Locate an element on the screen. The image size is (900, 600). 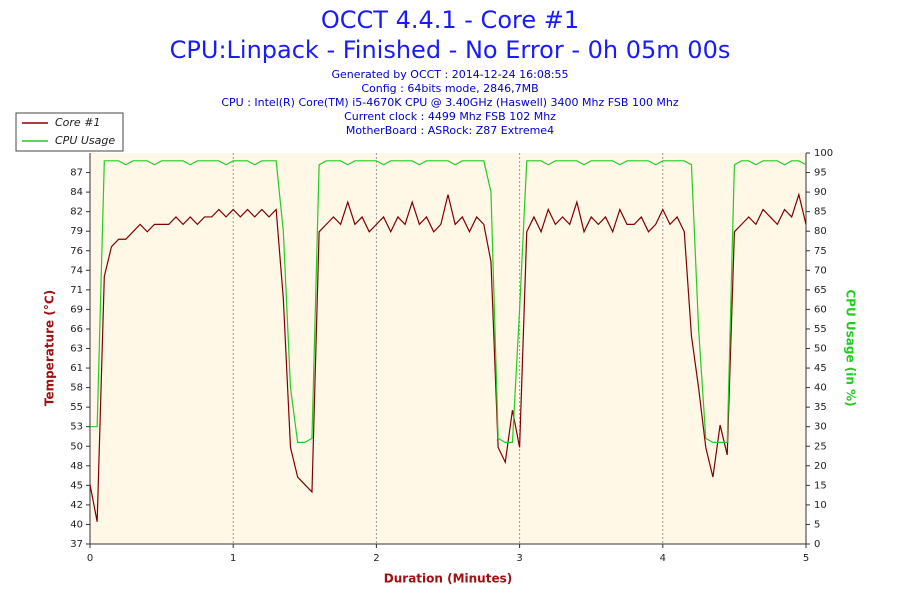
info-line: MotherBoard : ASRock: Z87 Extreme4 is located at coordinates (450, 130).